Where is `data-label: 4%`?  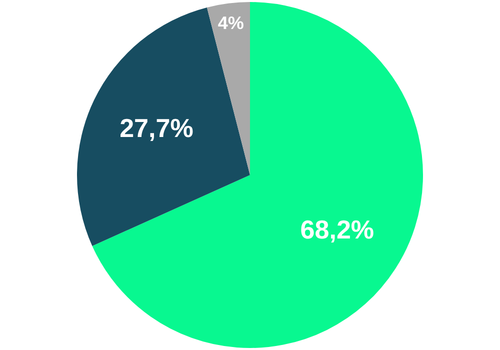
data-label: 4% is located at coordinates (231, 22).